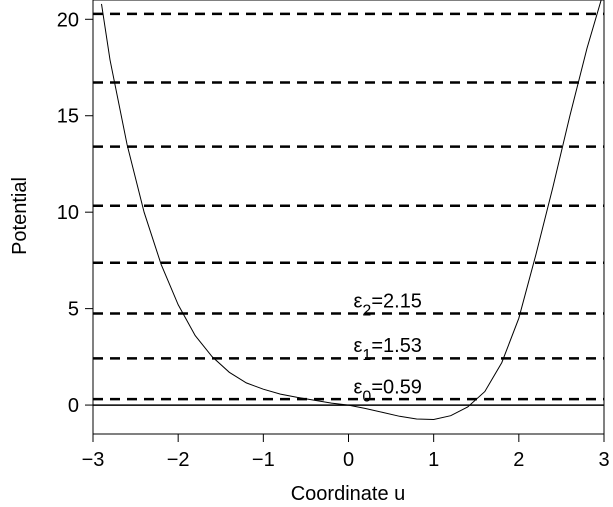 This screenshot has width=613, height=507. What do you see at coordinates (178, 460) in the screenshot?
I see `x-tick-label: −2` at bounding box center [178, 460].